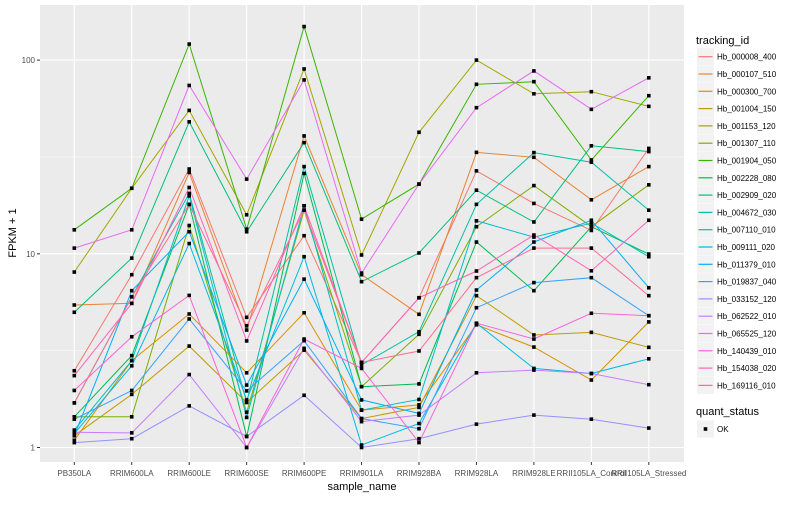 Image resolution: width=800 pixels, height=505 pixels. I want to click on x-tick-label: PB350LA, so click(74, 473).